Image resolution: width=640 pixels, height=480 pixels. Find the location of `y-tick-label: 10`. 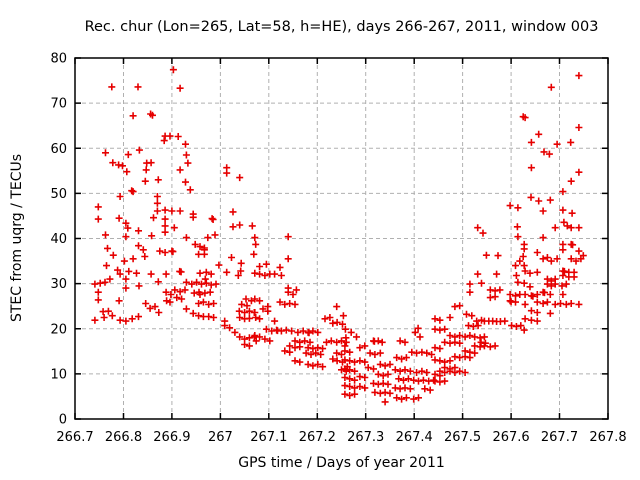

y-tick-label: 10 is located at coordinates (58, 374).